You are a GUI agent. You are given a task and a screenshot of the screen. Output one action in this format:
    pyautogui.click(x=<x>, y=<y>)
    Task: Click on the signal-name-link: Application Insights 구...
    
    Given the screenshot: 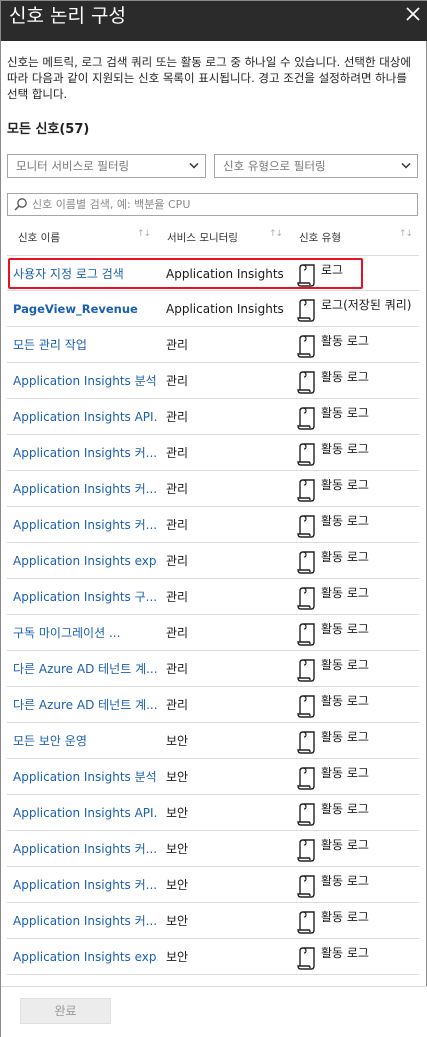 What is the action you would take?
    pyautogui.click(x=85, y=597)
    